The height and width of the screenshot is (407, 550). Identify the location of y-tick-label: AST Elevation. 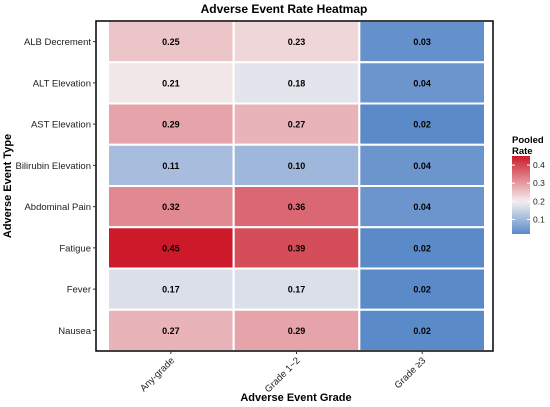
(61, 125).